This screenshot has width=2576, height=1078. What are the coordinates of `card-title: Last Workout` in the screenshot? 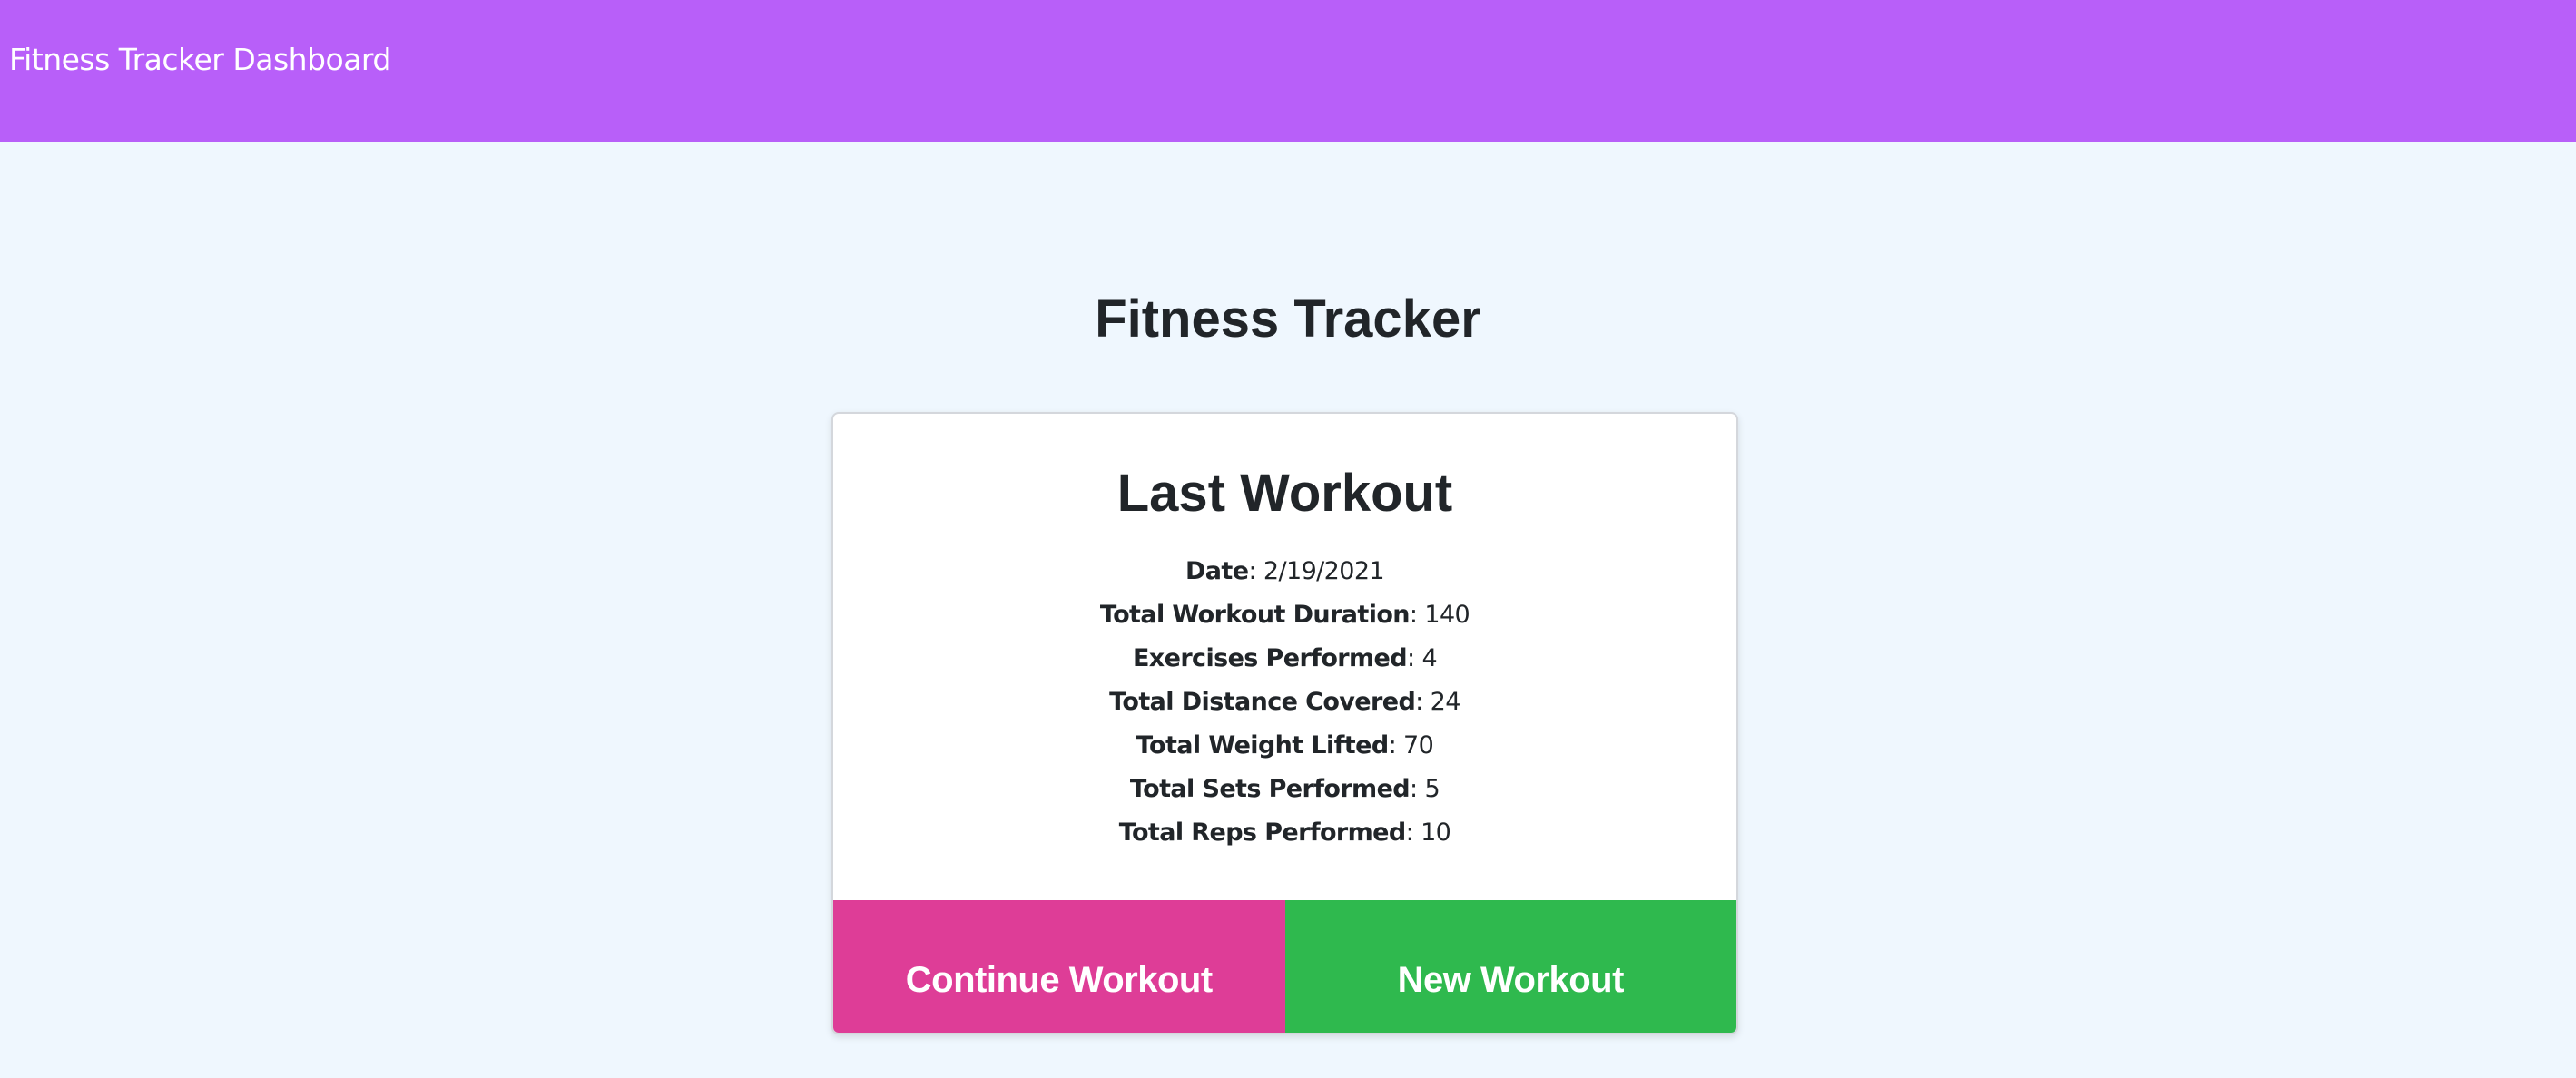 It's located at (1284, 493).